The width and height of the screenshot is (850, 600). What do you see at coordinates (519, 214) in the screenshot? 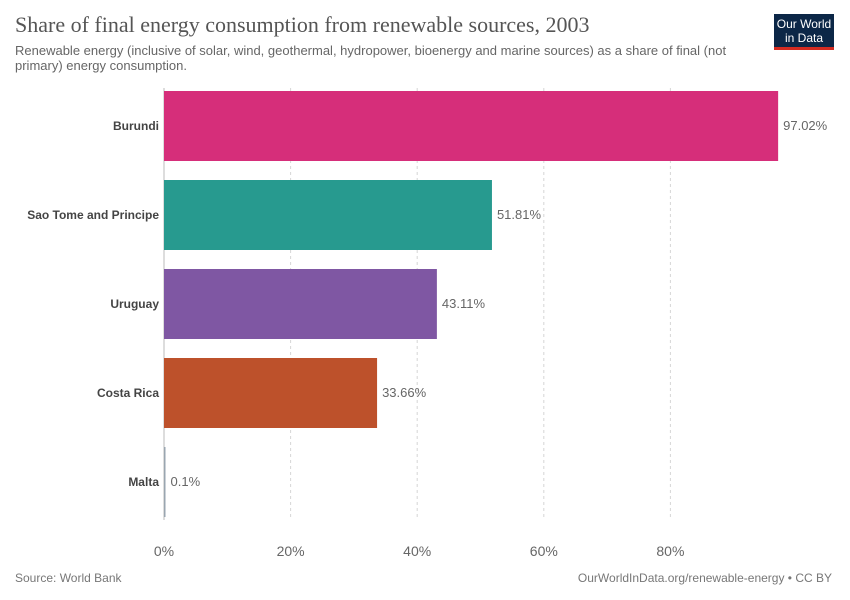
I see `value-label: 51.81%` at bounding box center [519, 214].